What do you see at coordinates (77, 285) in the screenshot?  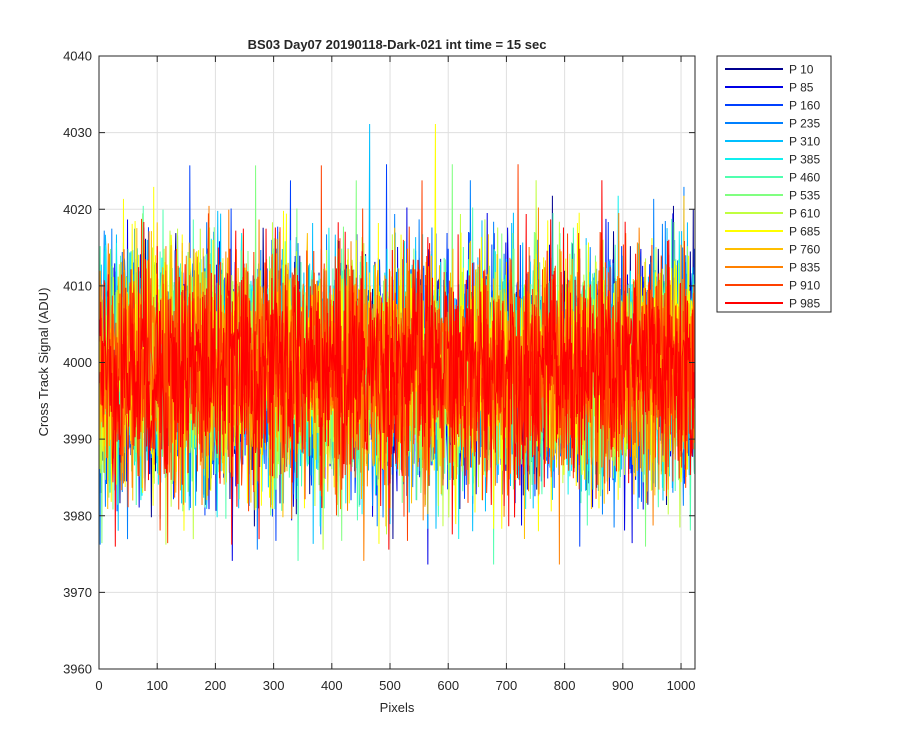 I see `y-tick-label: 4010` at bounding box center [77, 285].